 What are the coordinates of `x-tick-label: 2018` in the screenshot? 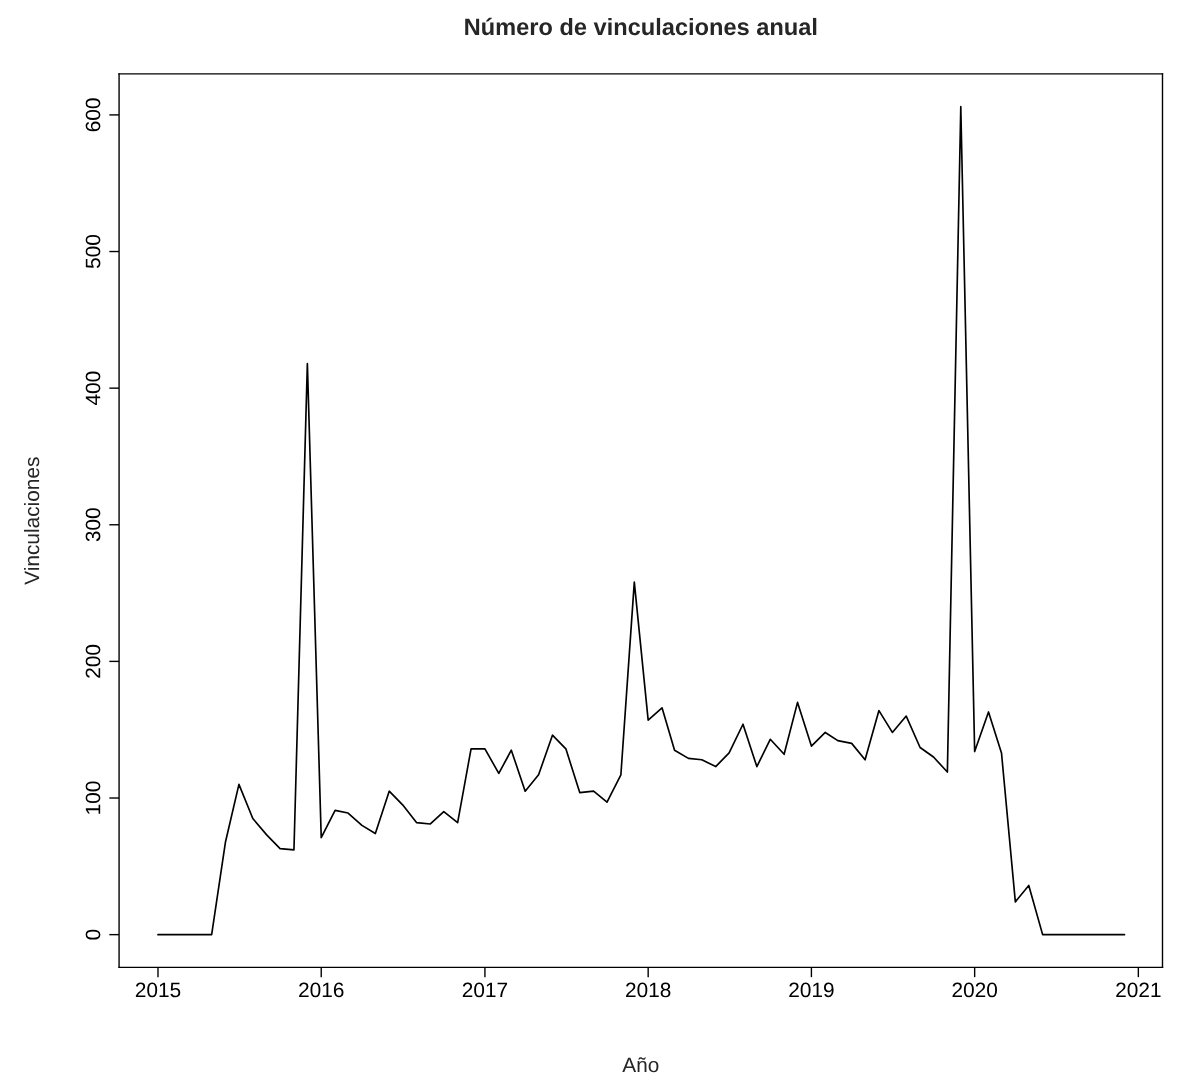 It's located at (648, 990).